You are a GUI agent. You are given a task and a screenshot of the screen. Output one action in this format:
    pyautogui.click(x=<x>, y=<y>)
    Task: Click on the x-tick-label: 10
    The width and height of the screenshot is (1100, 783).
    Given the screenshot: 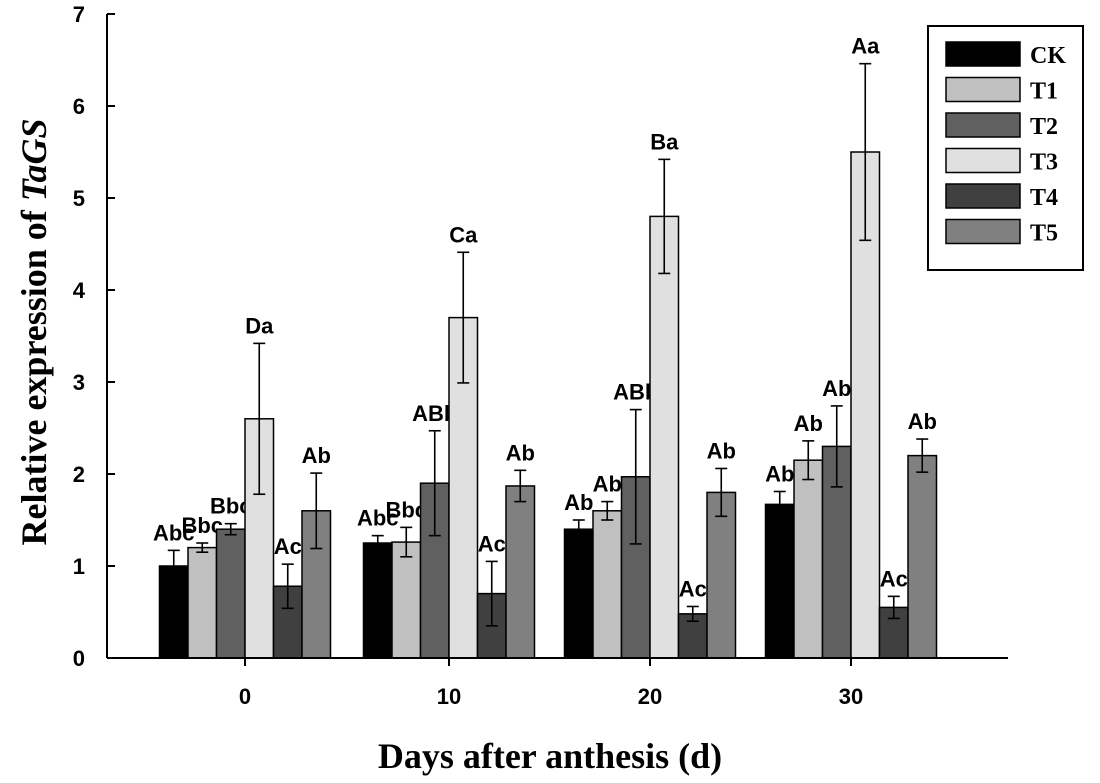 What is the action you would take?
    pyautogui.click(x=449, y=696)
    